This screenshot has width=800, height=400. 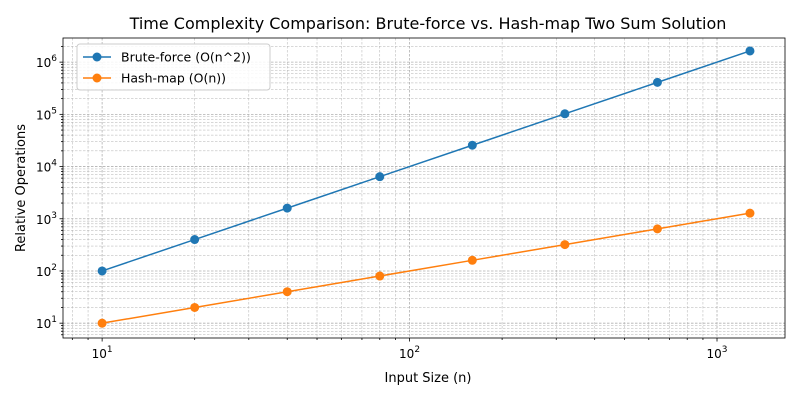 What do you see at coordinates (409, 353) in the screenshot?
I see `x-tick-label: 10²` at bounding box center [409, 353].